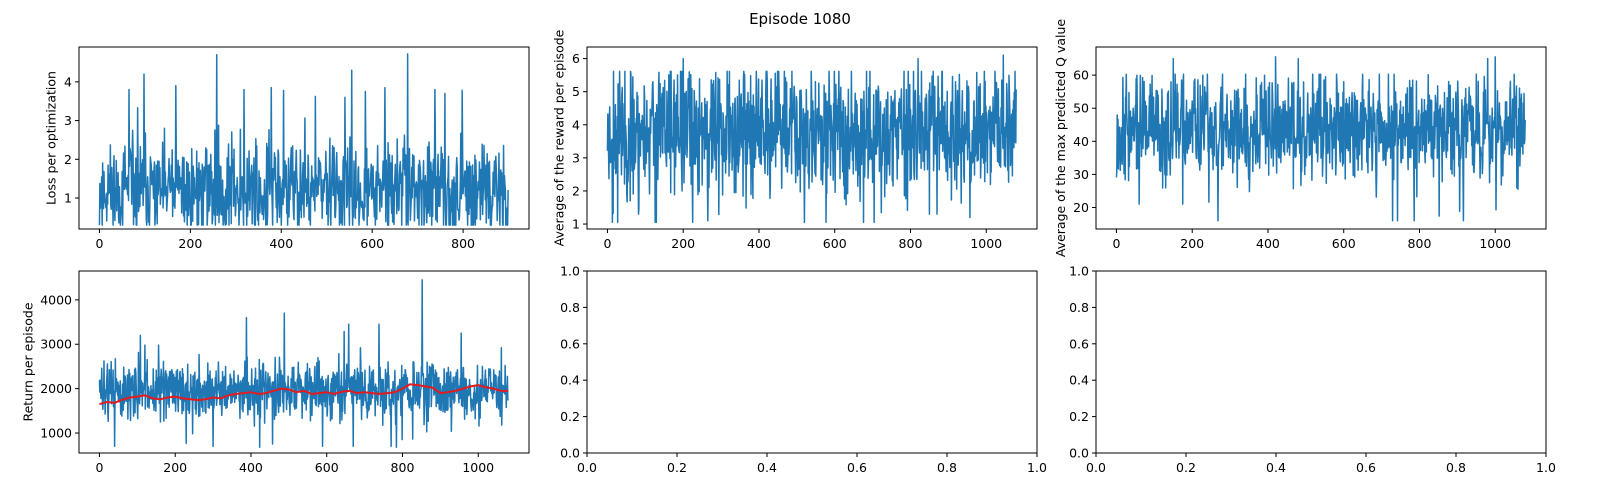 This screenshot has width=1600, height=500. What do you see at coordinates (1366, 467) in the screenshot?
I see `empty-2-xtick-label: 0.6` at bounding box center [1366, 467].